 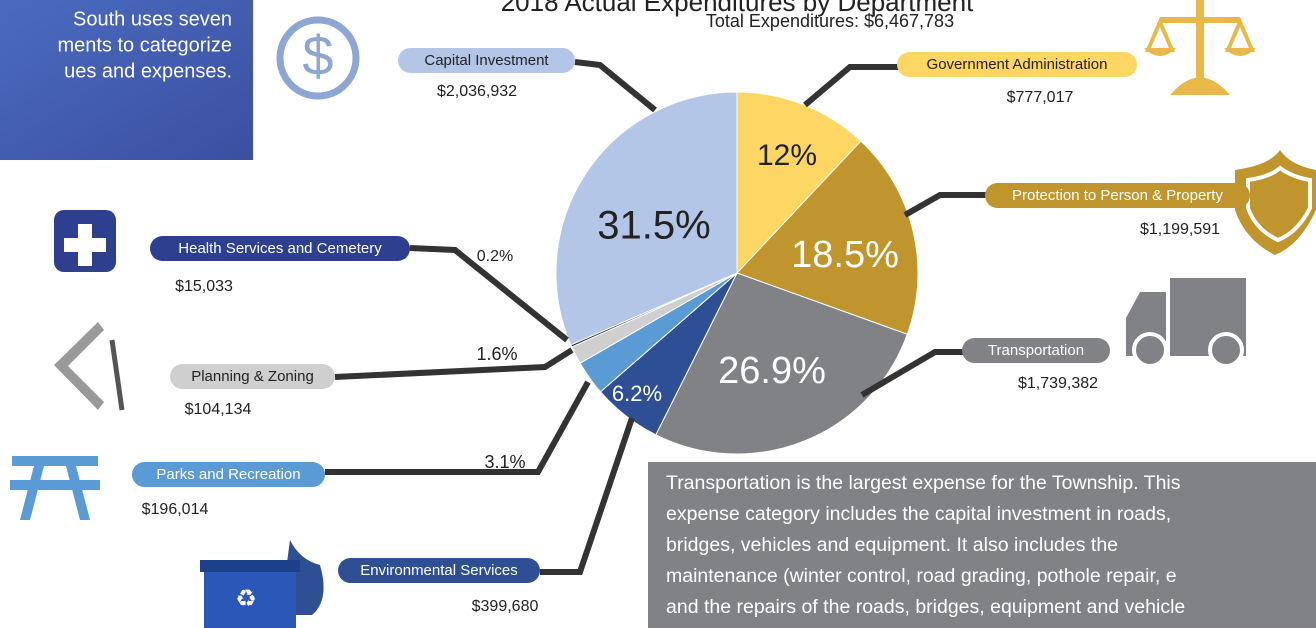 I want to click on category-label: Capital Investment, so click(x=486, y=60).